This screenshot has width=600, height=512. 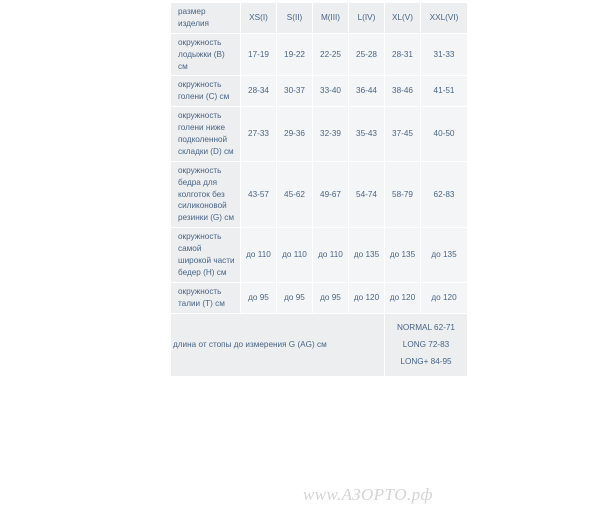 What do you see at coordinates (330, 297) in the screenshot?
I see `cell-waist-m: до 95` at bounding box center [330, 297].